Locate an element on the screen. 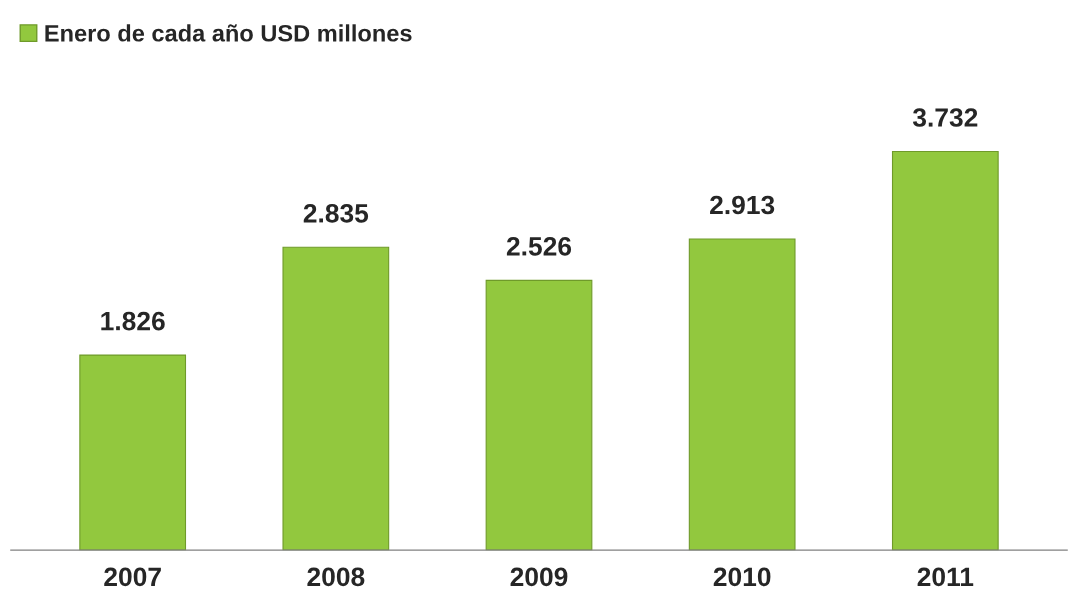 This screenshot has width=1078, height=598. x-tick-label: 2008 is located at coordinates (336, 577).